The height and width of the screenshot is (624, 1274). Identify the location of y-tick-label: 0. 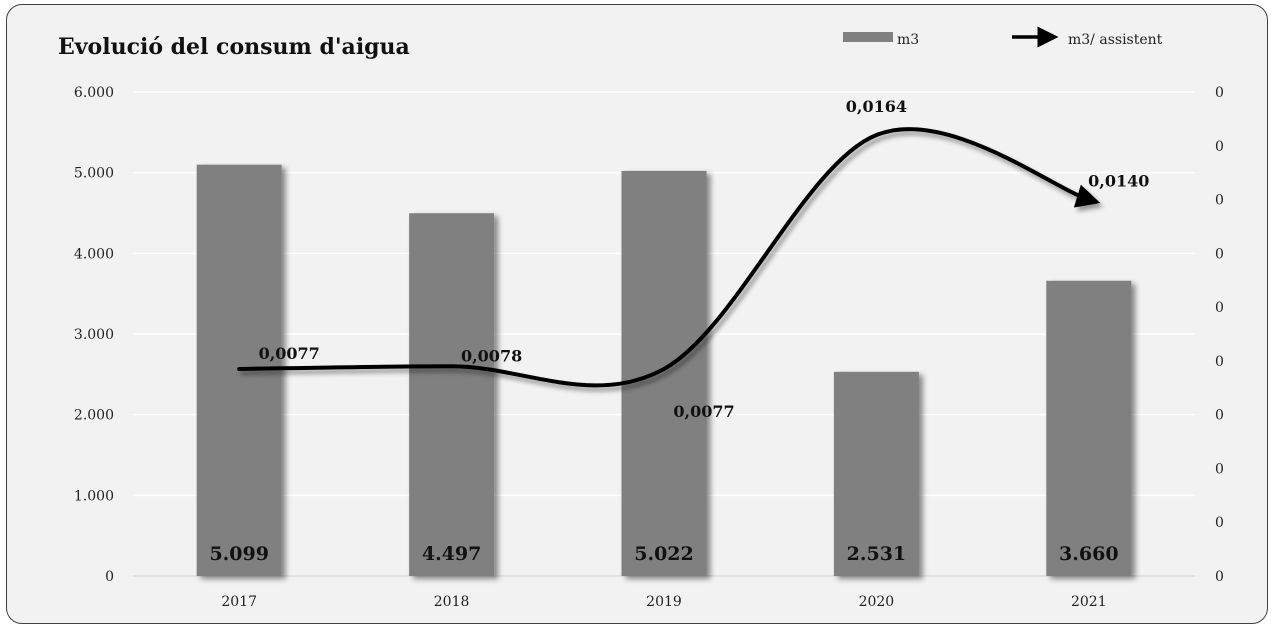
(109, 577).